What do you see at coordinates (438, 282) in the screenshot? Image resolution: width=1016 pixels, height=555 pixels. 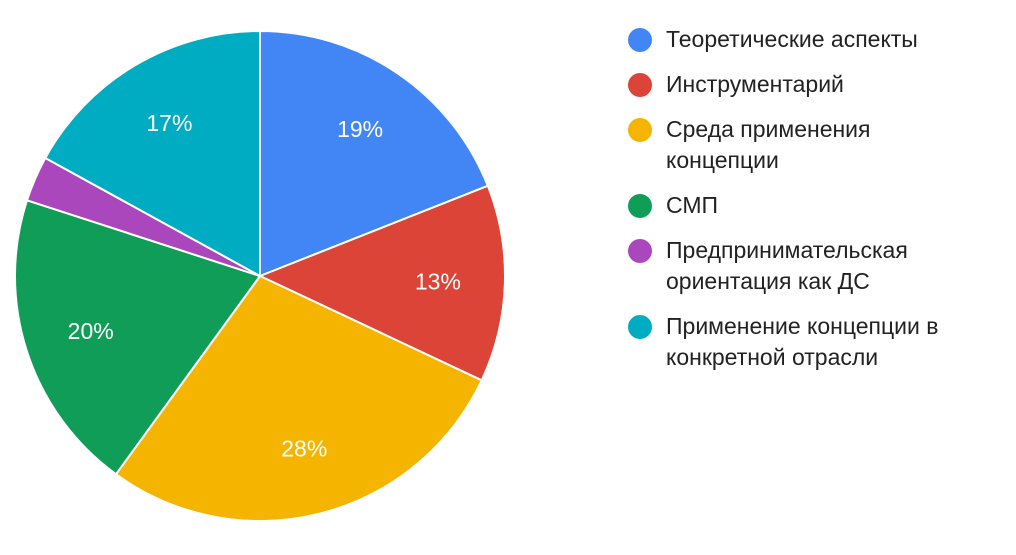 I see `slice-label-2: 13%` at bounding box center [438, 282].